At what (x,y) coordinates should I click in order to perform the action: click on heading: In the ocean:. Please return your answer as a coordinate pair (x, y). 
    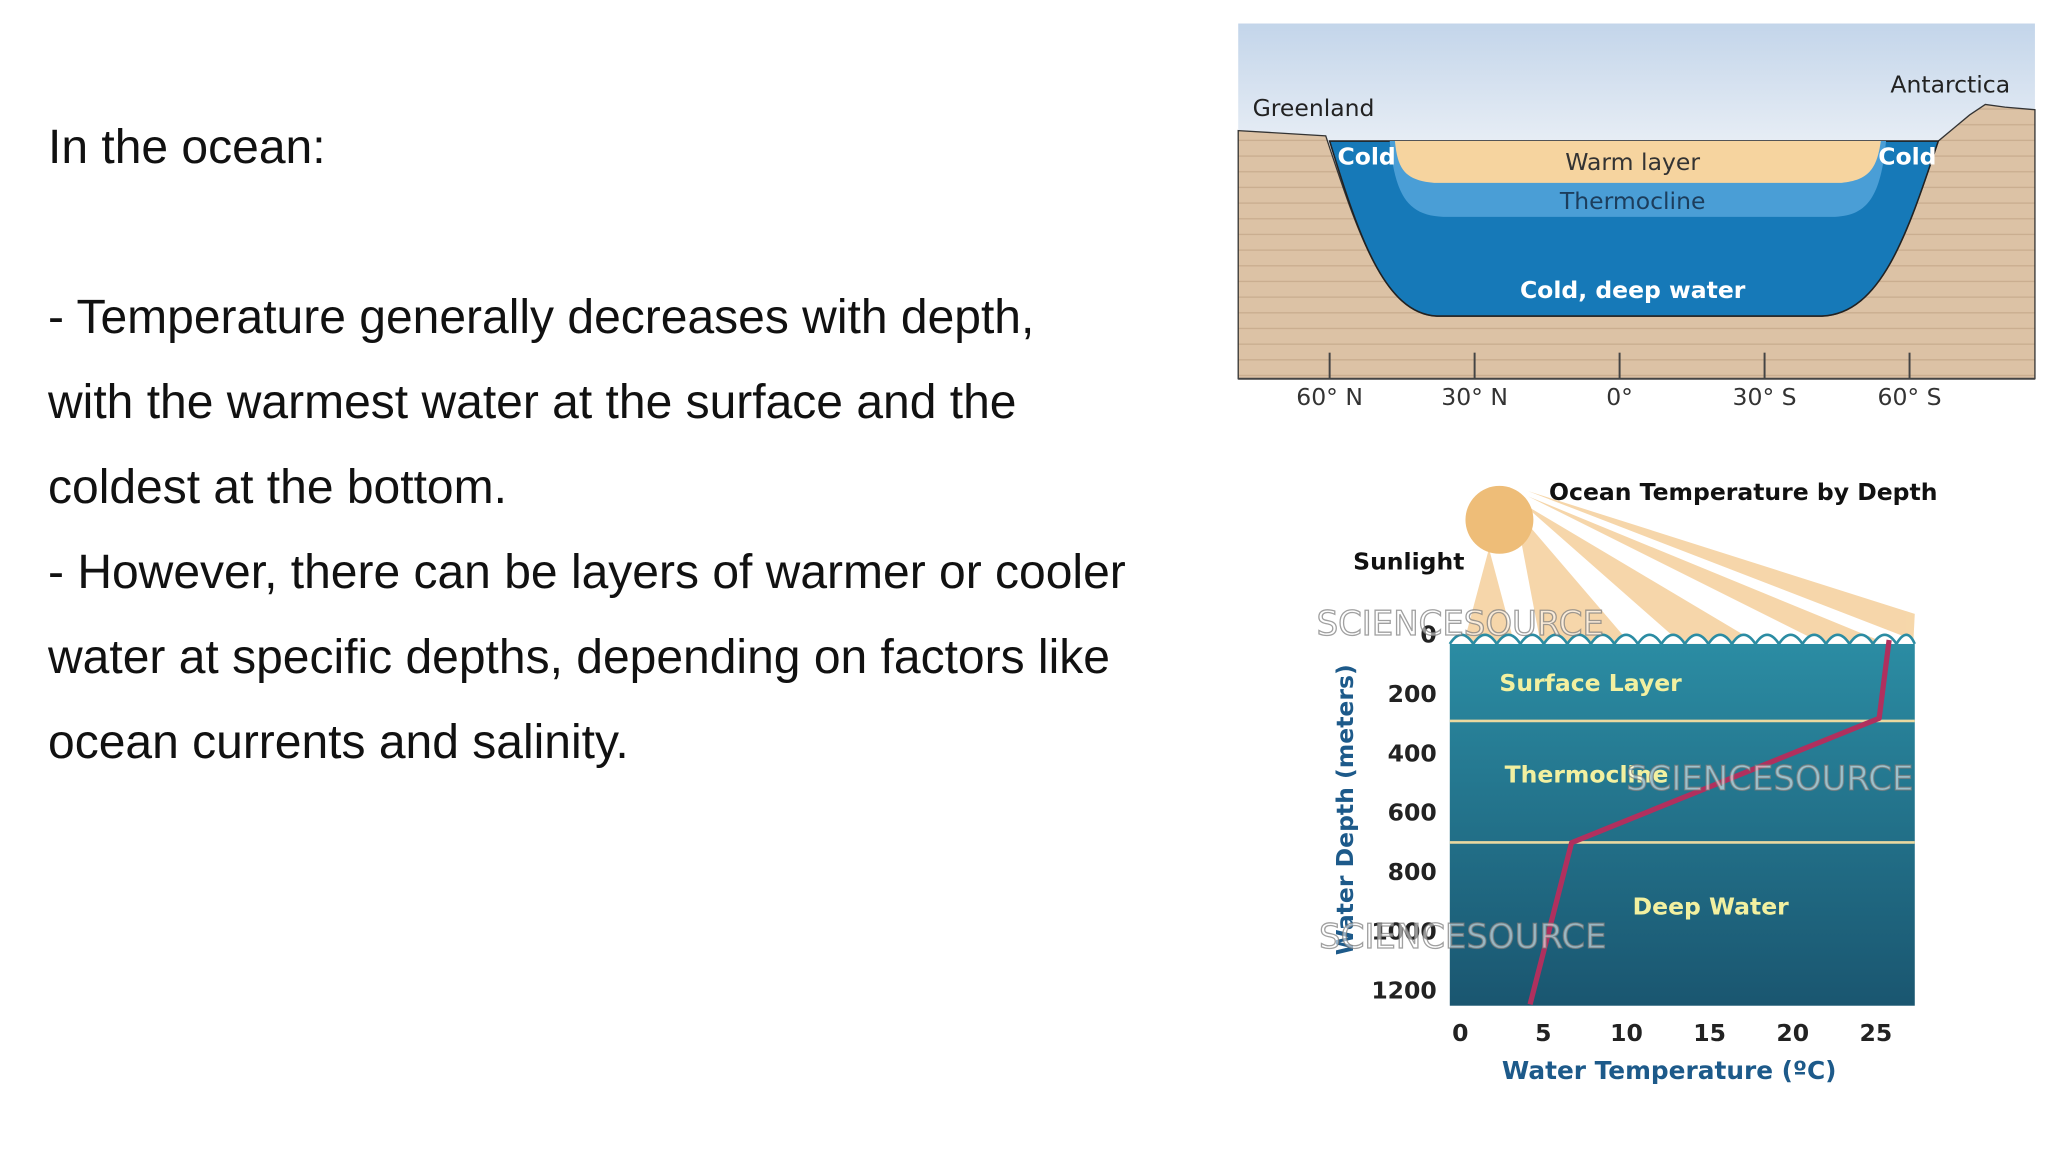
    Looking at the image, I should click on (187, 147).